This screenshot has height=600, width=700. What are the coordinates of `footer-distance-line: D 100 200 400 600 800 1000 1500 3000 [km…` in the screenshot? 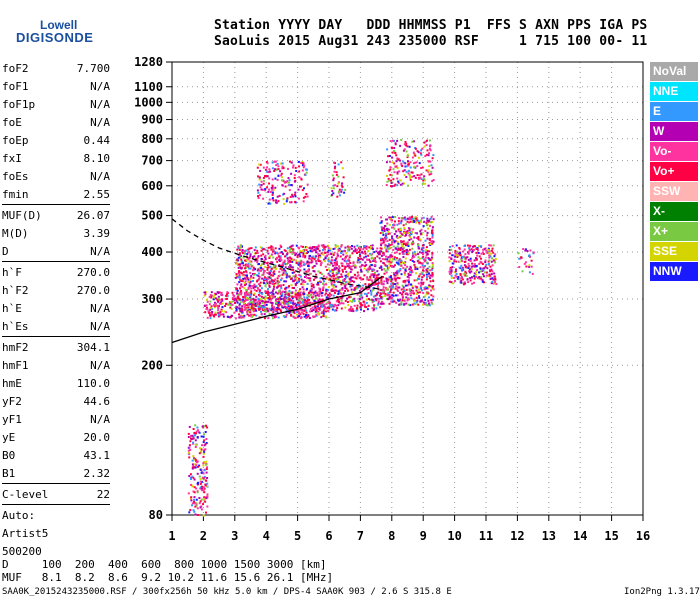 It's located at (164, 564).